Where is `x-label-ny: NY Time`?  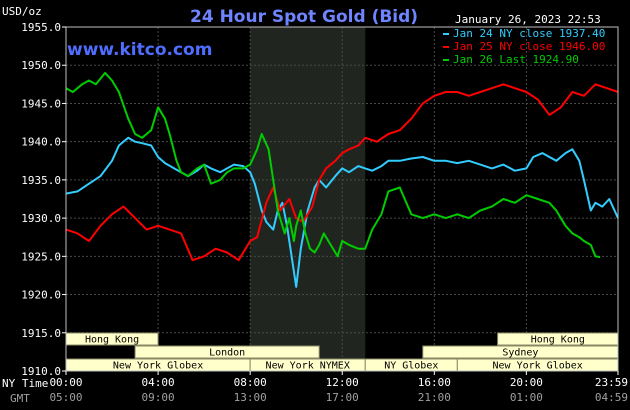
x-label-ny: NY Time is located at coordinates (25, 383).